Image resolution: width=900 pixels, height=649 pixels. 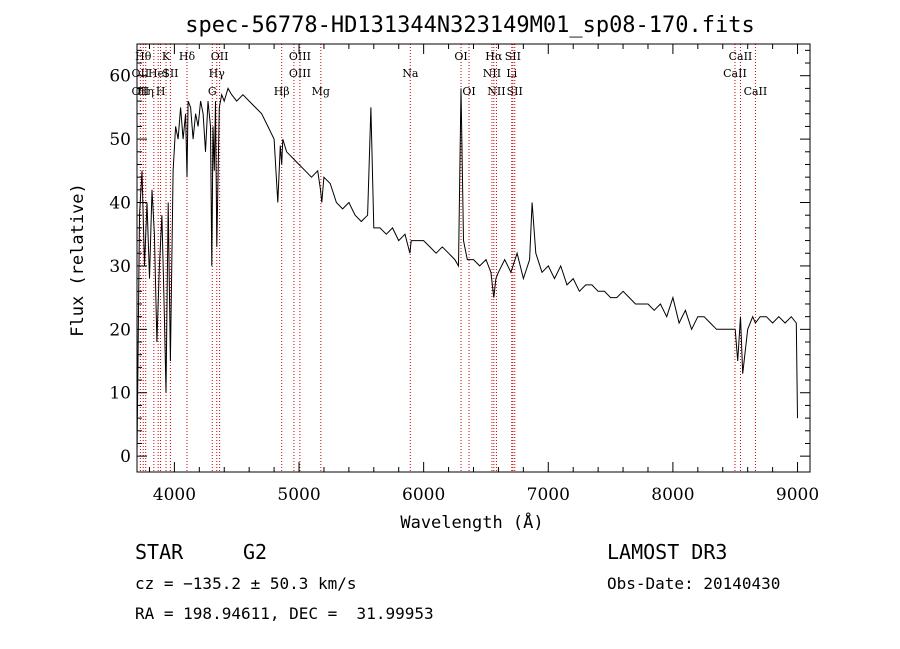 I want to click on line-label: G, so click(x=212, y=91).